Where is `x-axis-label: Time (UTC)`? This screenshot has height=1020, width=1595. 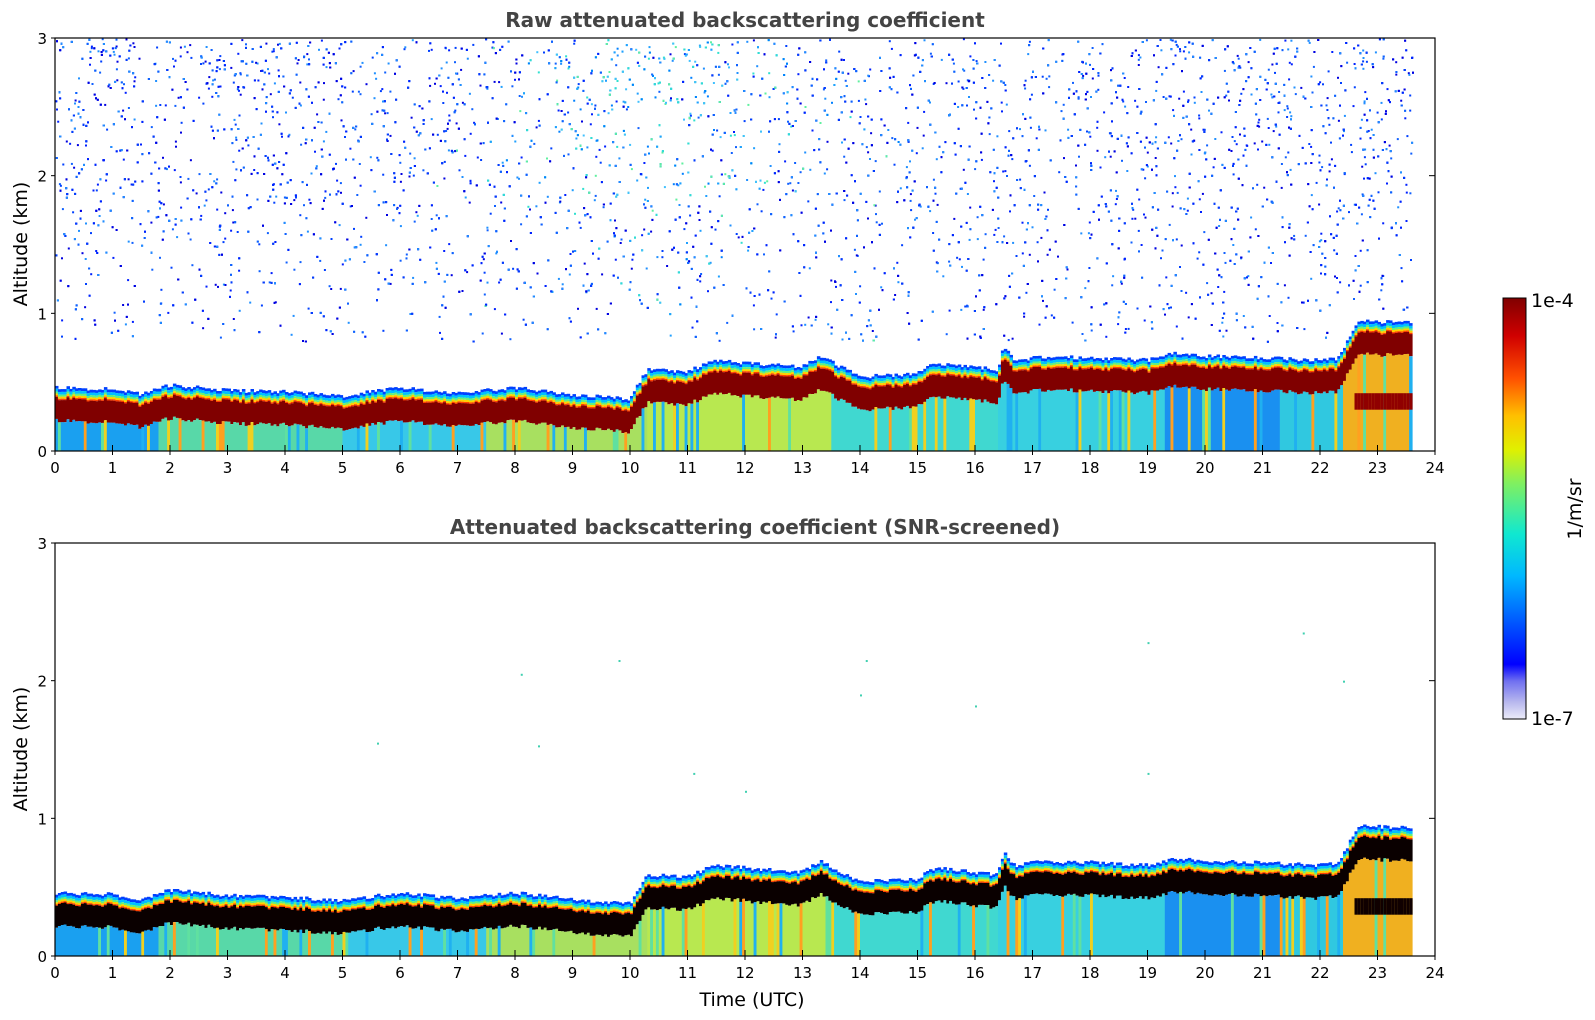 x-axis-label: Time (UTC) is located at coordinates (751, 1000).